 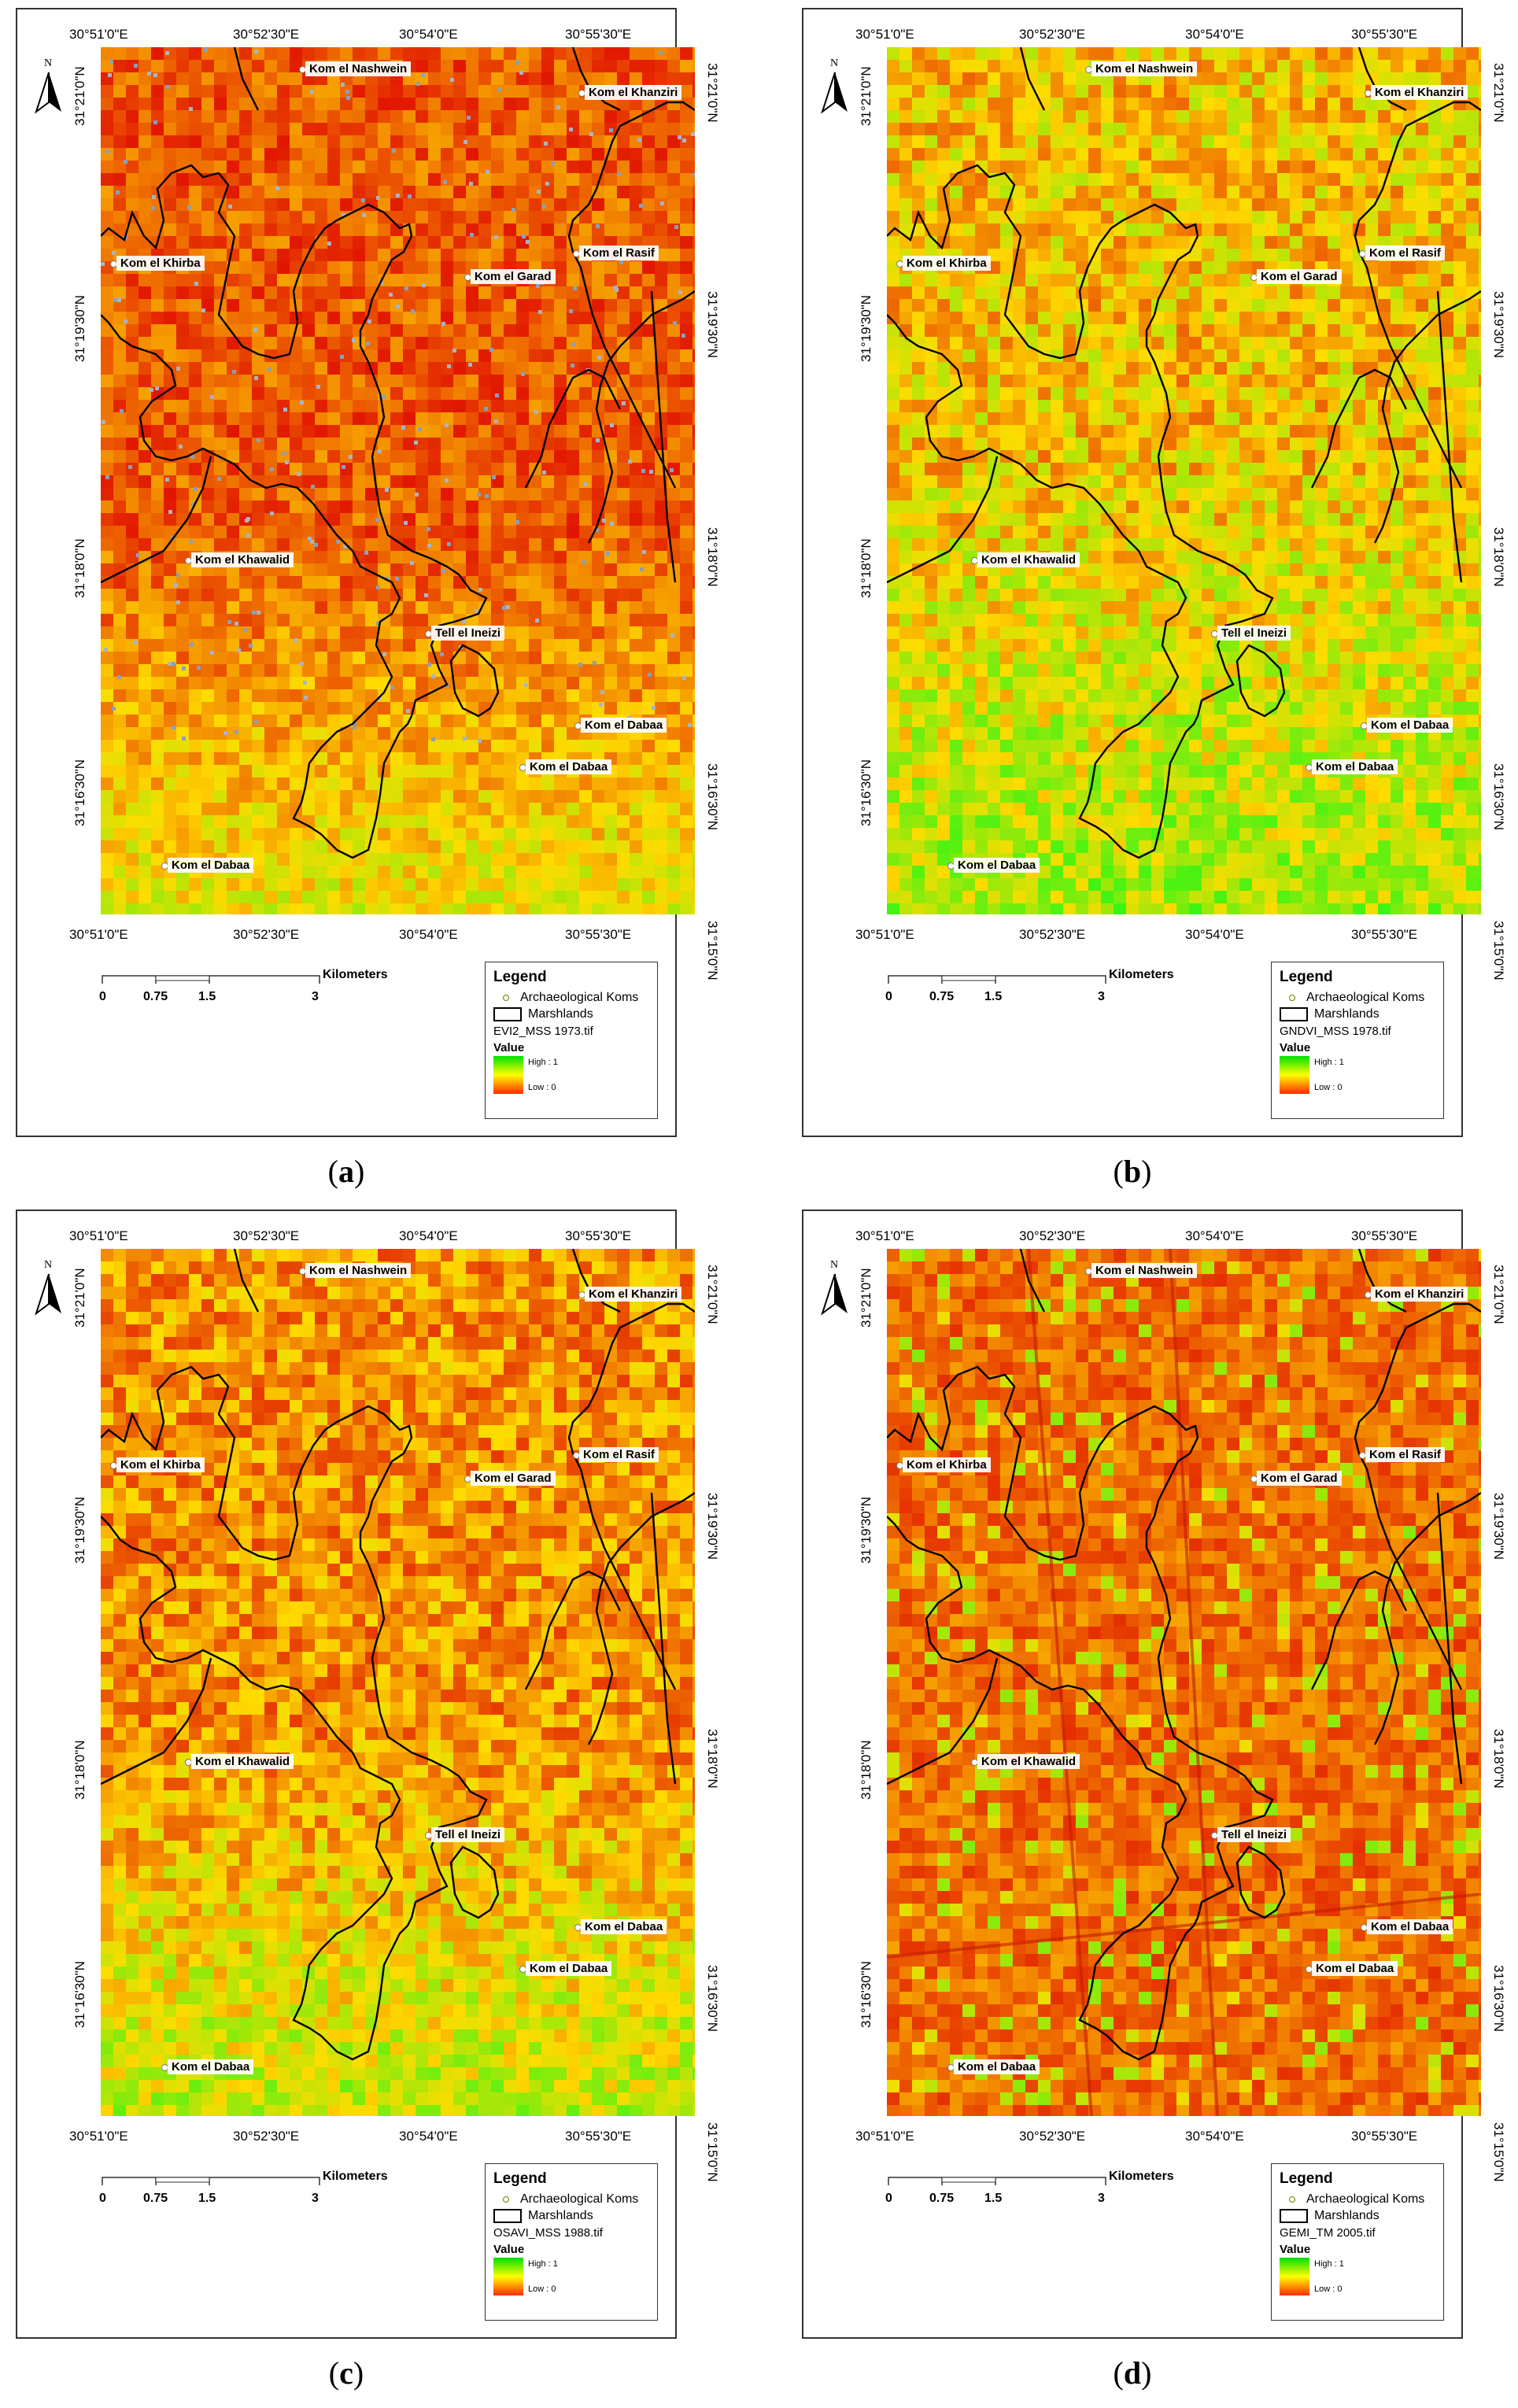 What do you see at coordinates (947, 1464) in the screenshot?
I see `site-label: Kom el Khirba` at bounding box center [947, 1464].